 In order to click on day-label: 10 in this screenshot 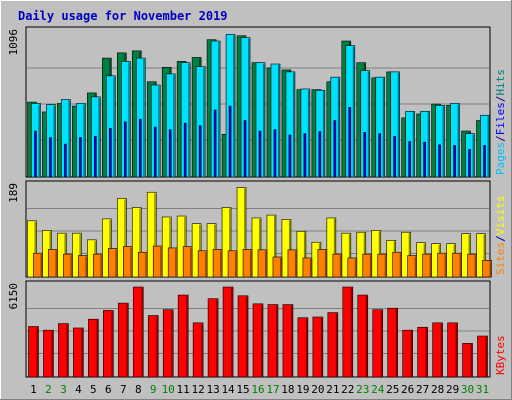, I will do `click(168, 389)`.